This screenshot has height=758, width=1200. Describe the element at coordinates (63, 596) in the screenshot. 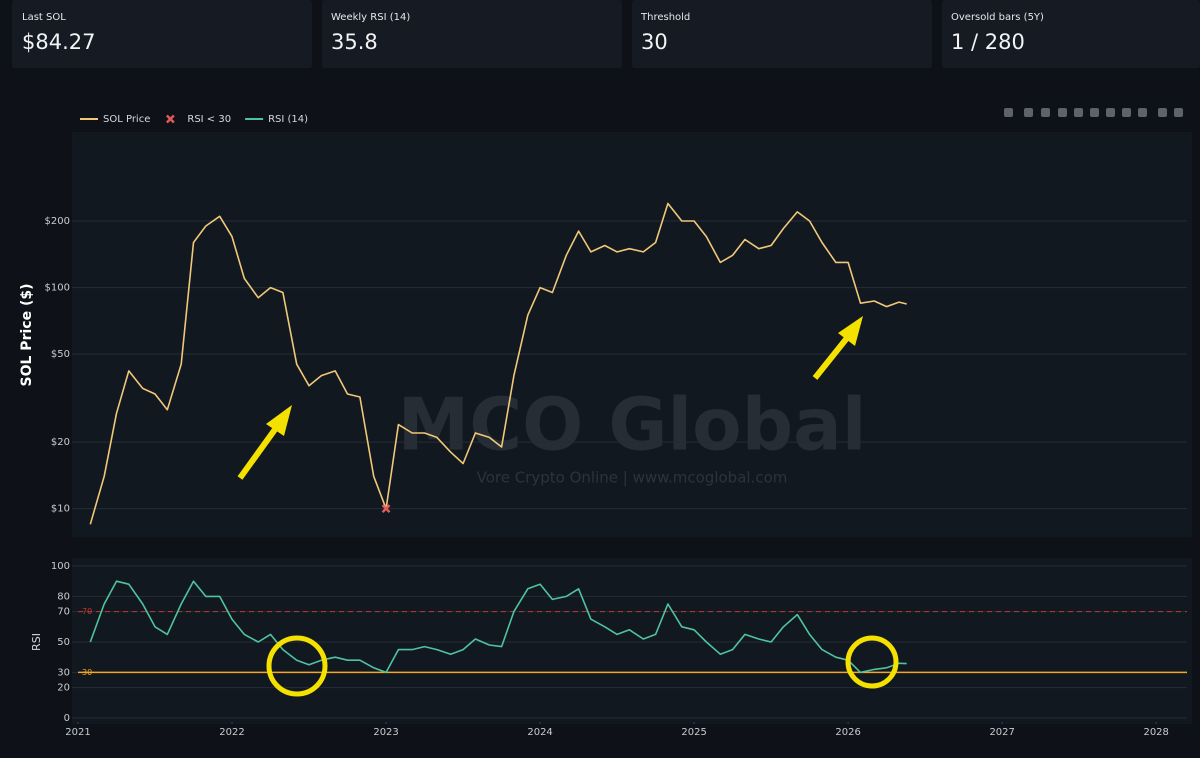

I see `y-tick-label: 80` at that location.